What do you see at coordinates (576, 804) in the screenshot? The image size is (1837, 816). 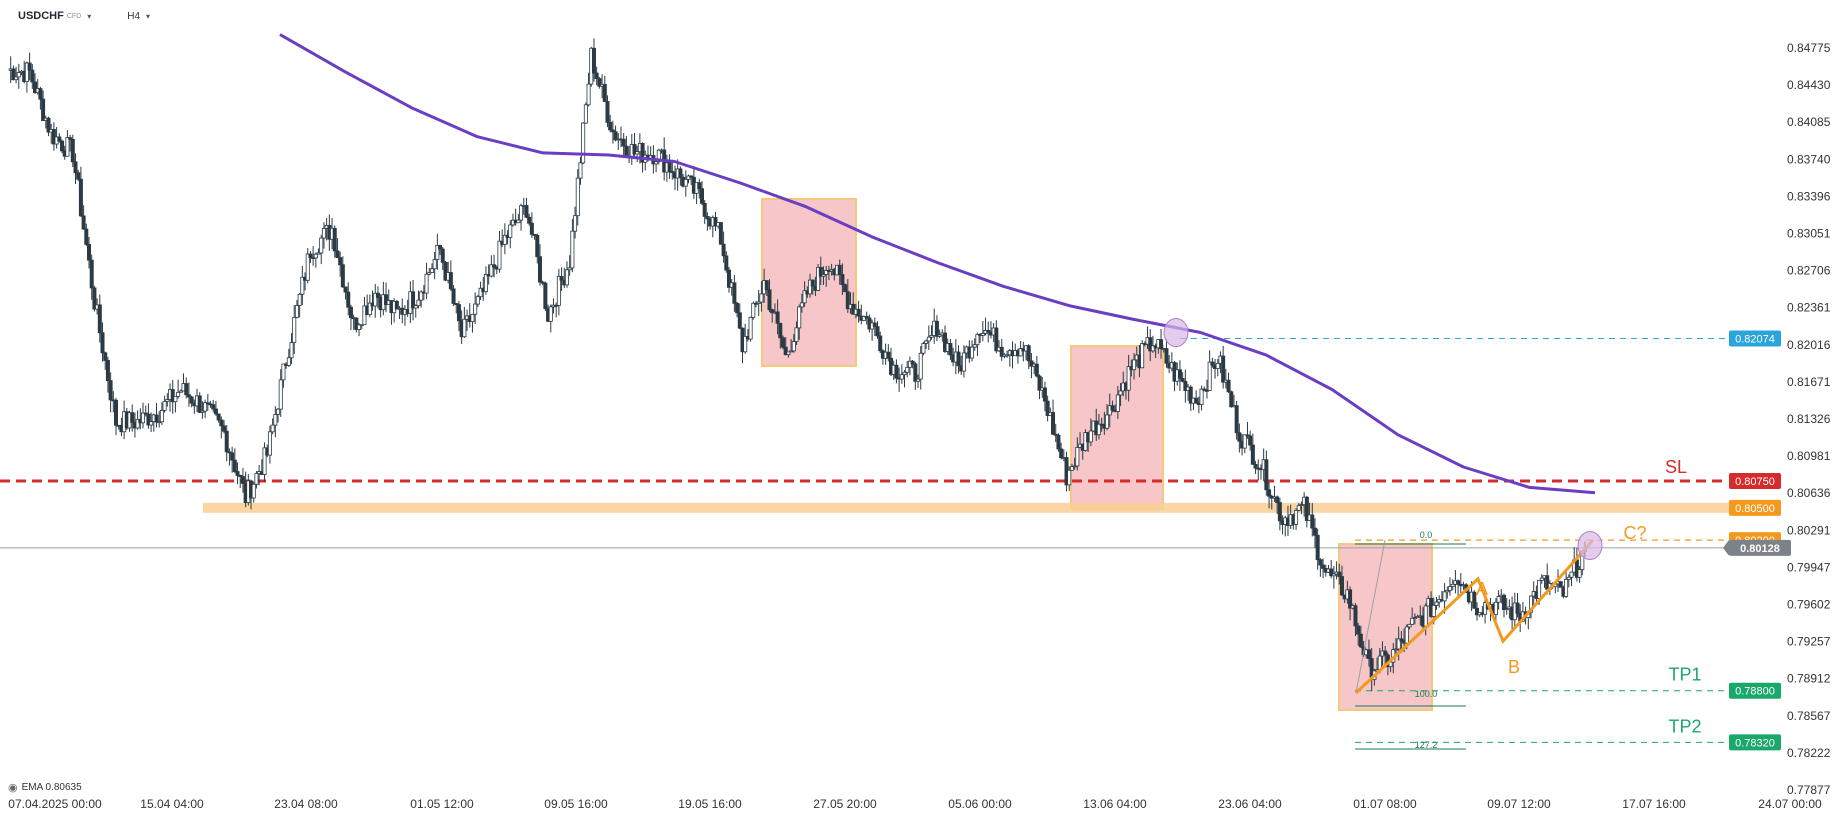 I see `x-tick-label: 09.05 16:00` at bounding box center [576, 804].